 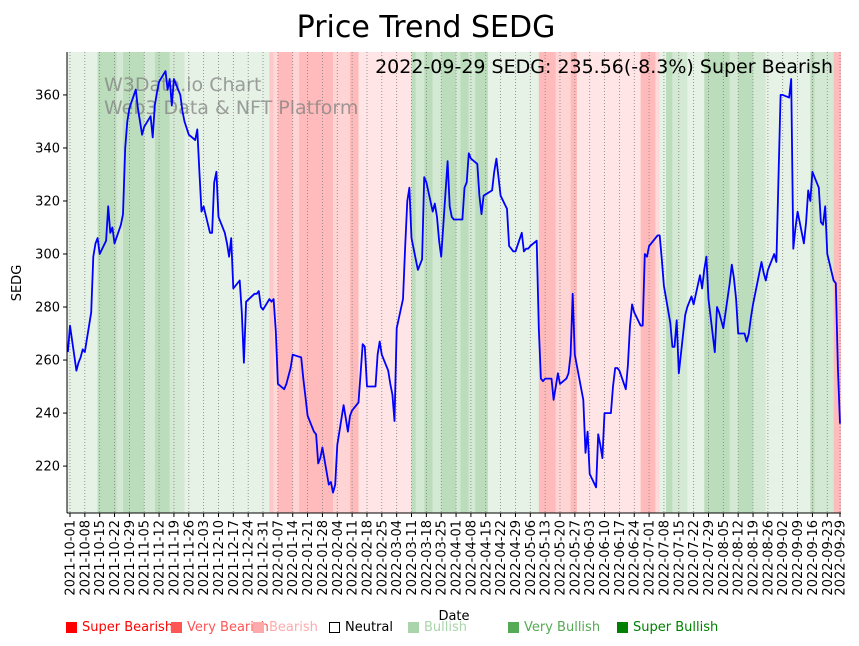 I want to click on y-tick-label: 240, so click(x=47, y=414).